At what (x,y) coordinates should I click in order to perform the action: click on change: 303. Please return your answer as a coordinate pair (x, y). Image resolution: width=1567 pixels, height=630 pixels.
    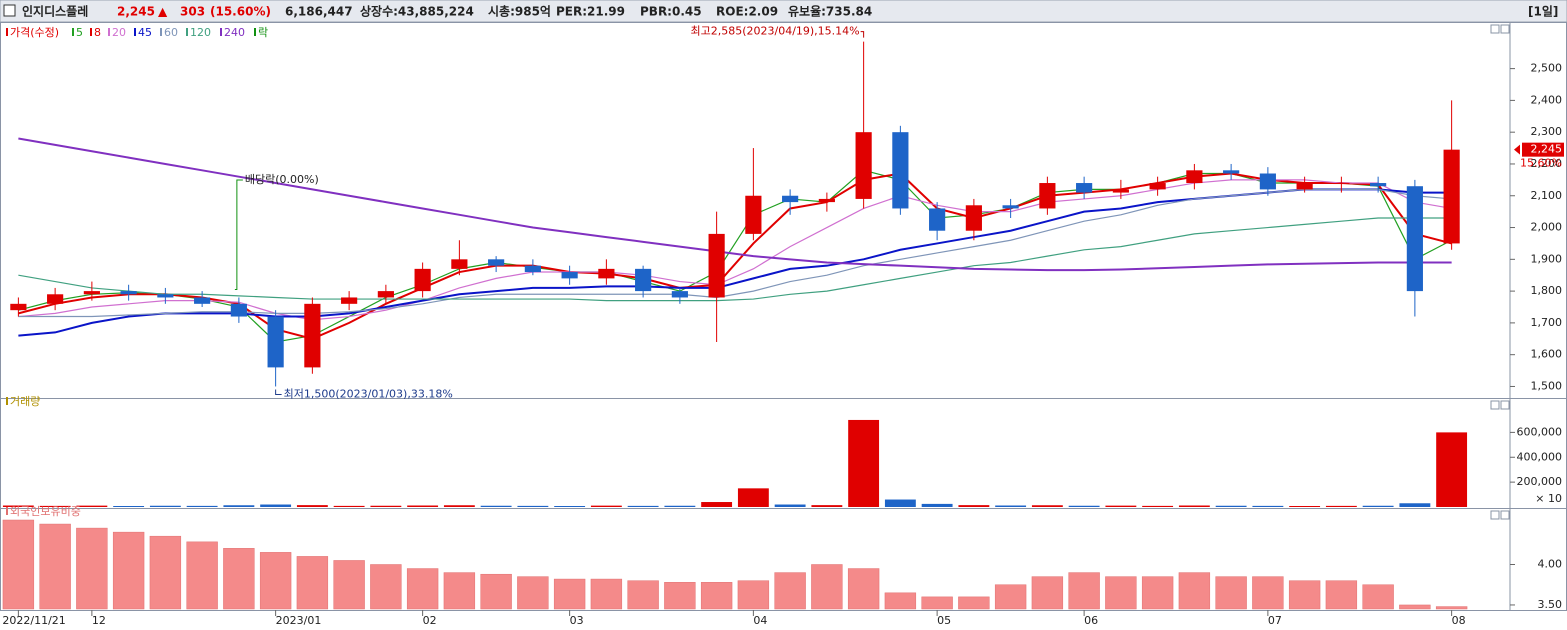
    Looking at the image, I should click on (192, 12).